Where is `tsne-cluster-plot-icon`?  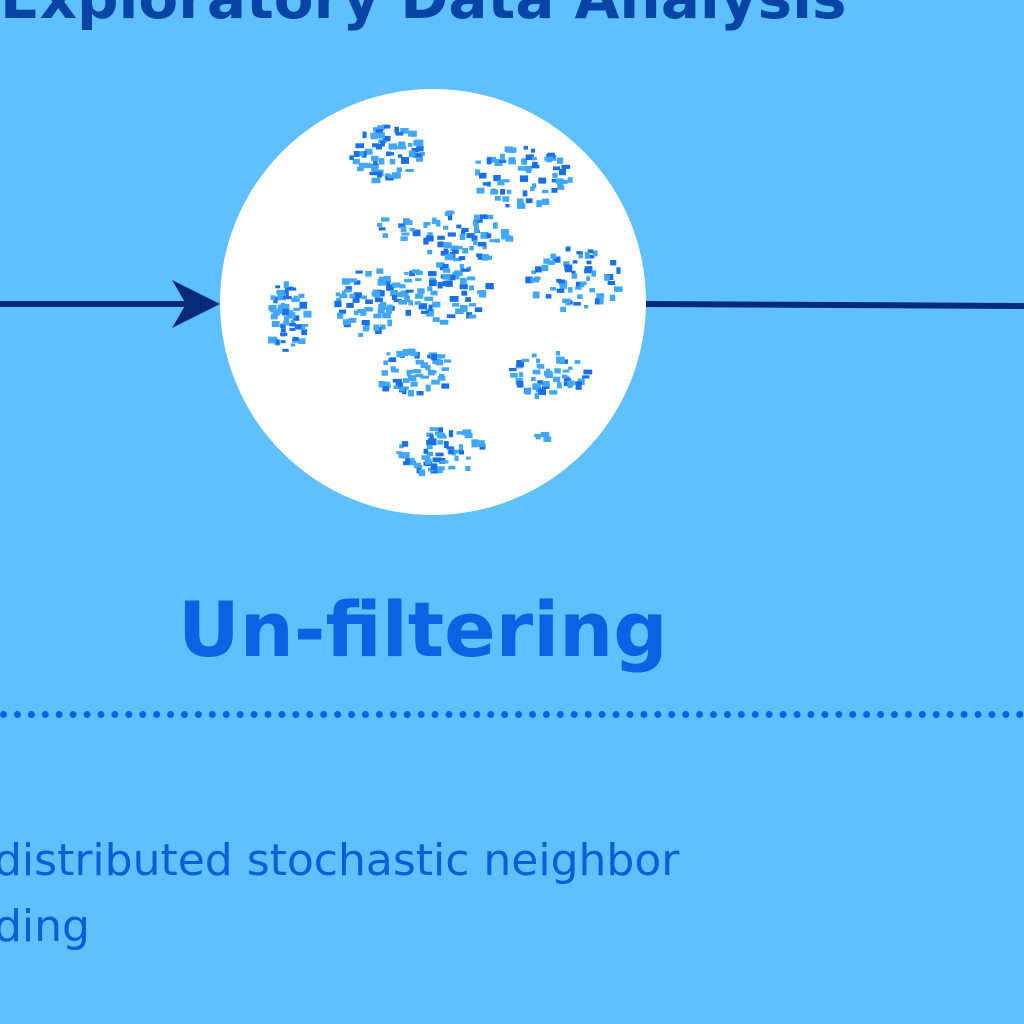
tsne-cluster-plot-icon is located at coordinates (445, 300).